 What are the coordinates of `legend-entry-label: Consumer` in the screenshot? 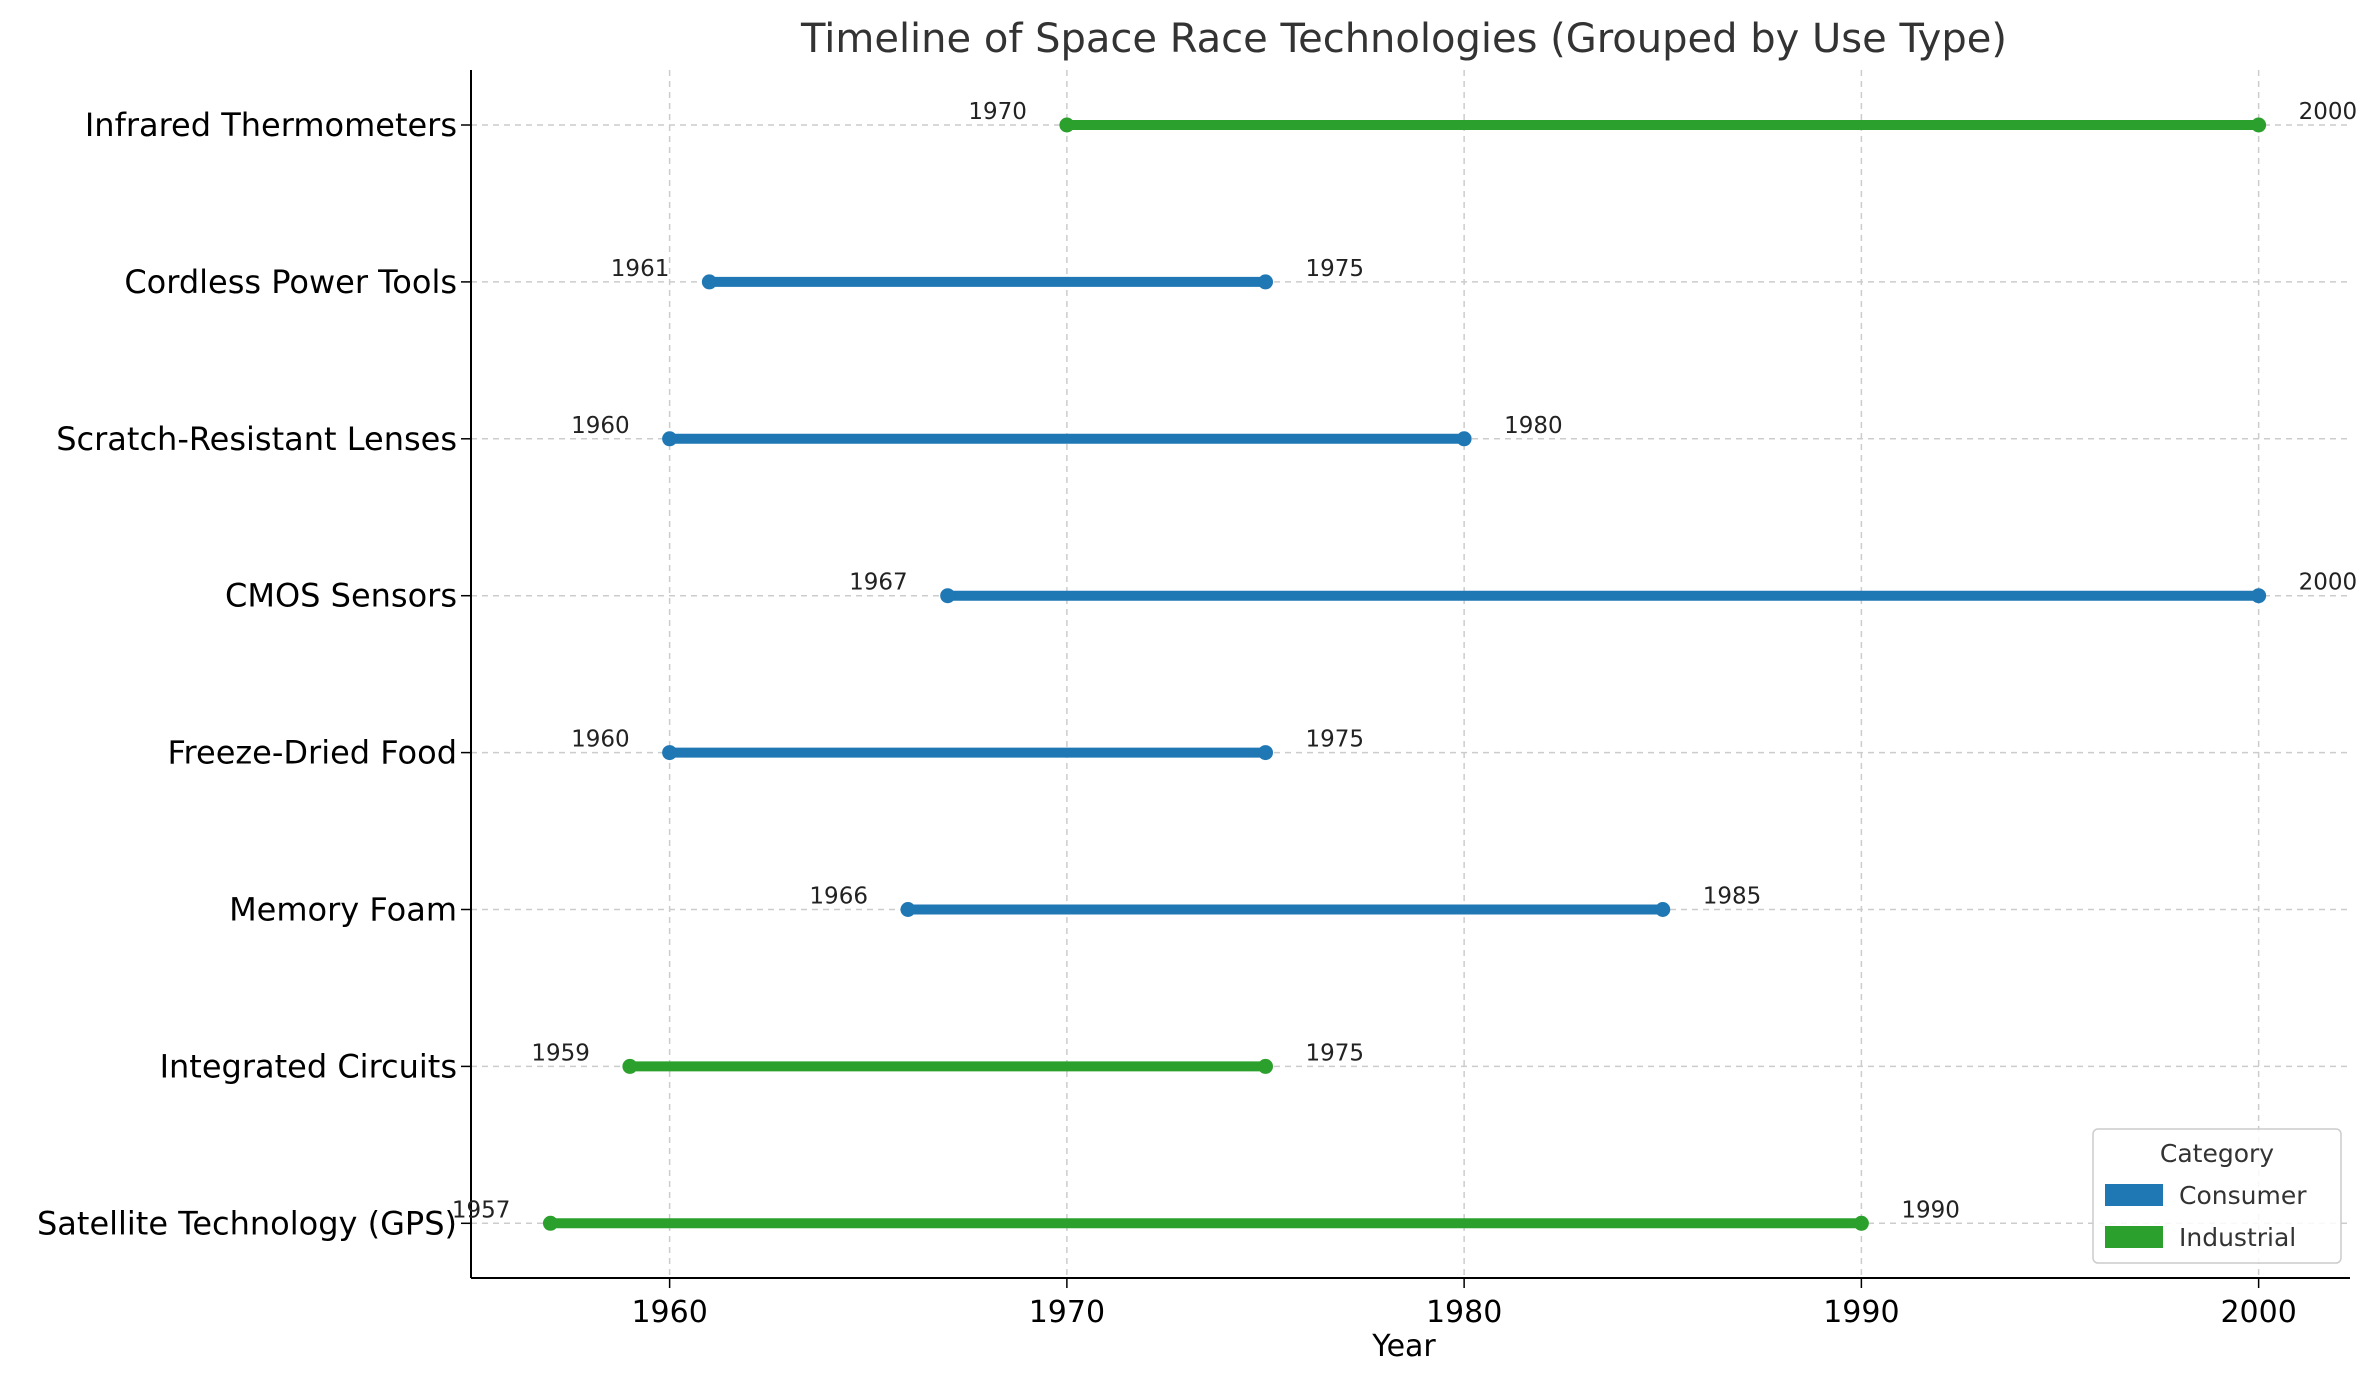 It's located at (2243, 1195).